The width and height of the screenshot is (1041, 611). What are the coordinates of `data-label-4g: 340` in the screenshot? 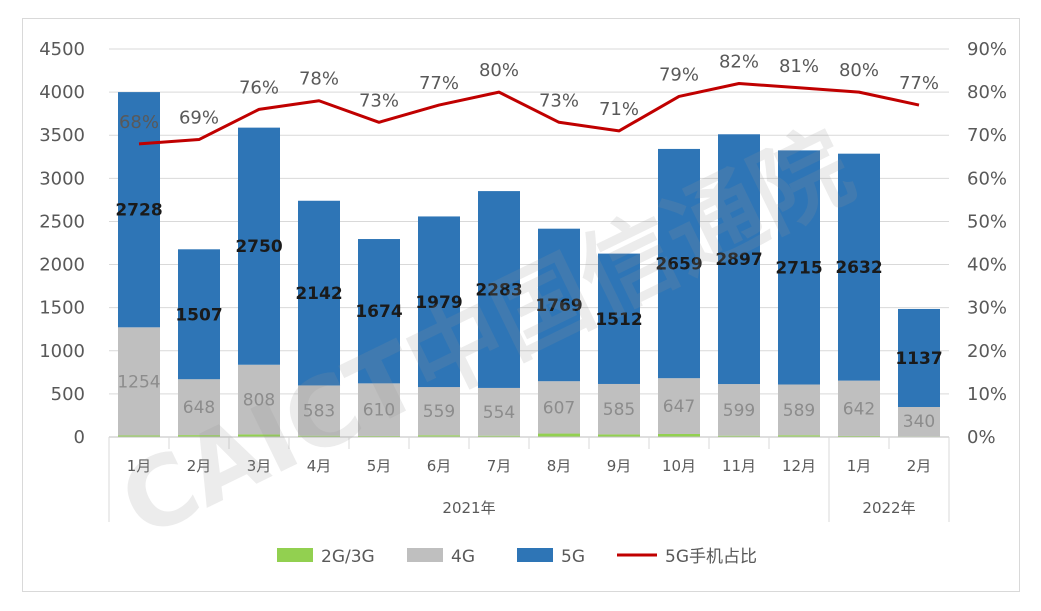 It's located at (919, 422).